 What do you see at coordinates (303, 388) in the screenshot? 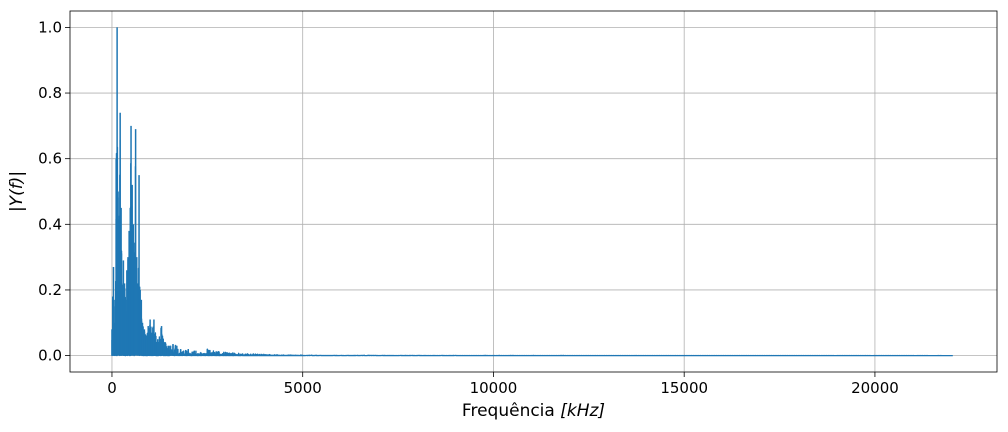
I see `x-tick-label: 5000` at bounding box center [303, 388].